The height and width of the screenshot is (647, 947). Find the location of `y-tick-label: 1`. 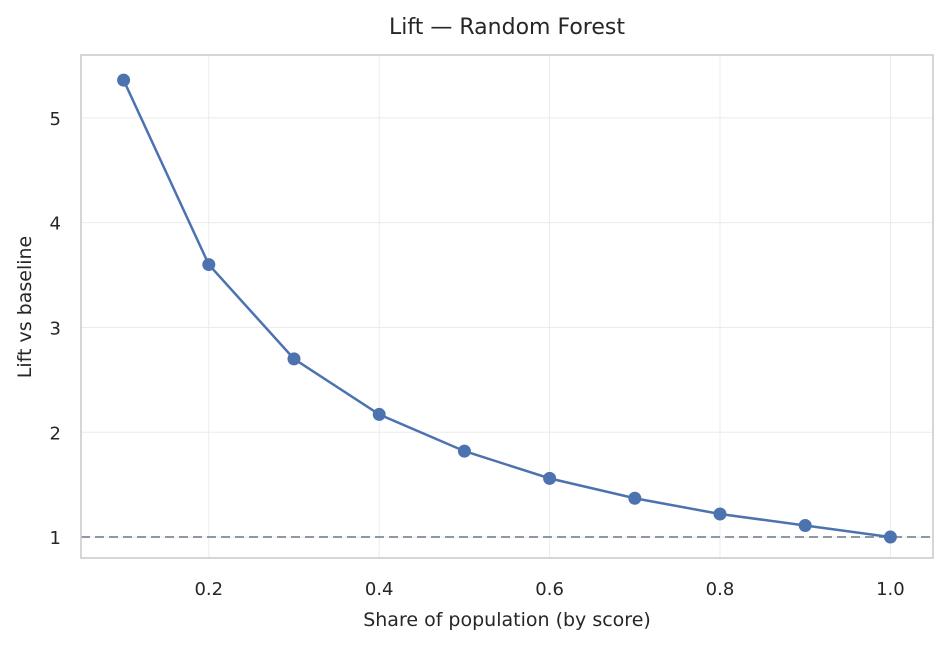

y-tick-label: 1 is located at coordinates (55, 538).